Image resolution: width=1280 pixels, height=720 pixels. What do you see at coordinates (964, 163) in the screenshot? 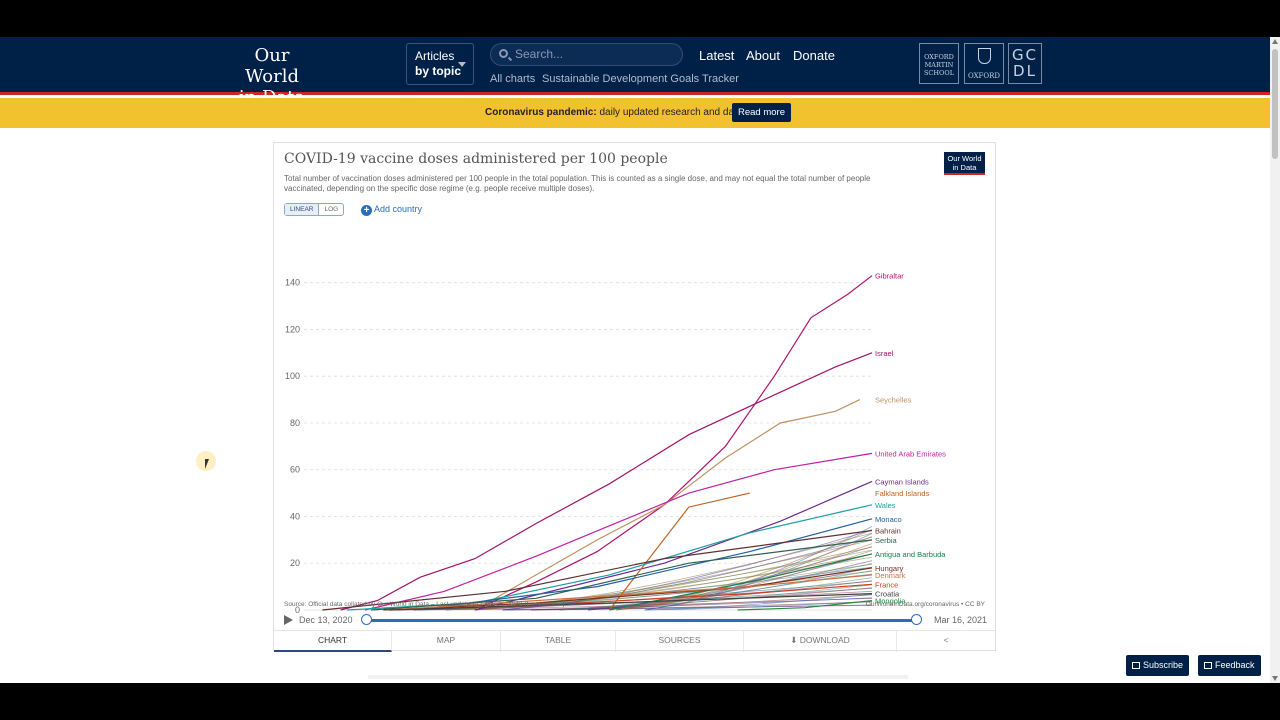
I see `owid-badge: Our World in Data` at bounding box center [964, 163].